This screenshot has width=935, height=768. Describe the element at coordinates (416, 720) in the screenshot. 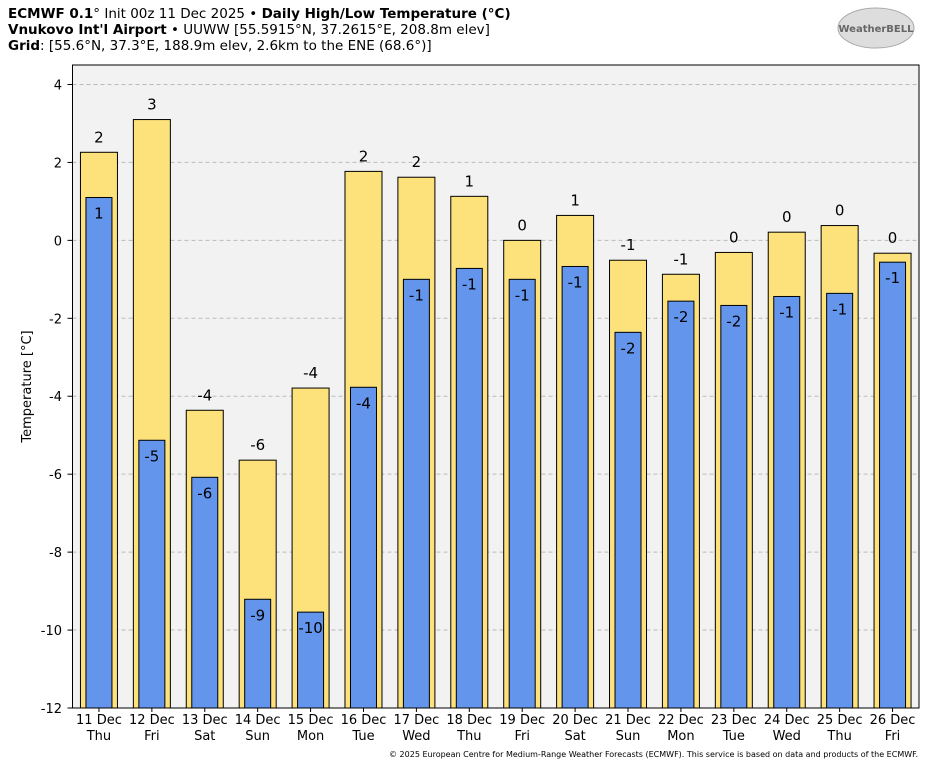

I see `x-tick-label: 17 Dec` at that location.